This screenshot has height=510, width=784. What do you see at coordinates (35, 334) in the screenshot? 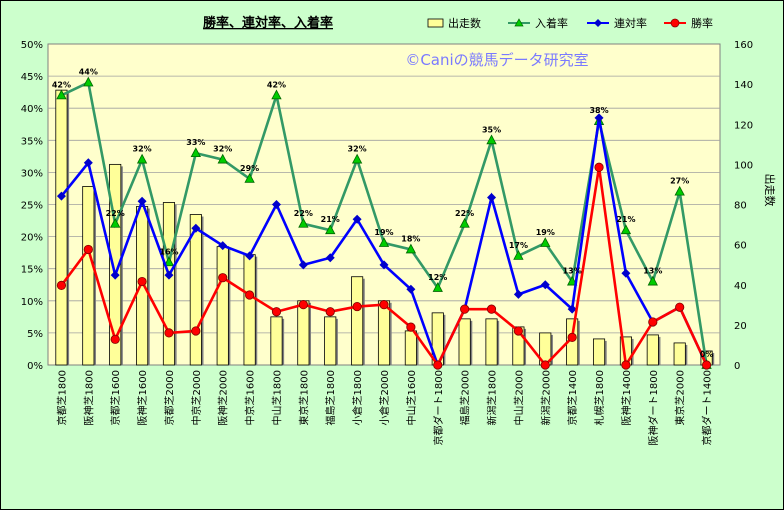
I see `left-tick-label: 5%` at bounding box center [35, 334].